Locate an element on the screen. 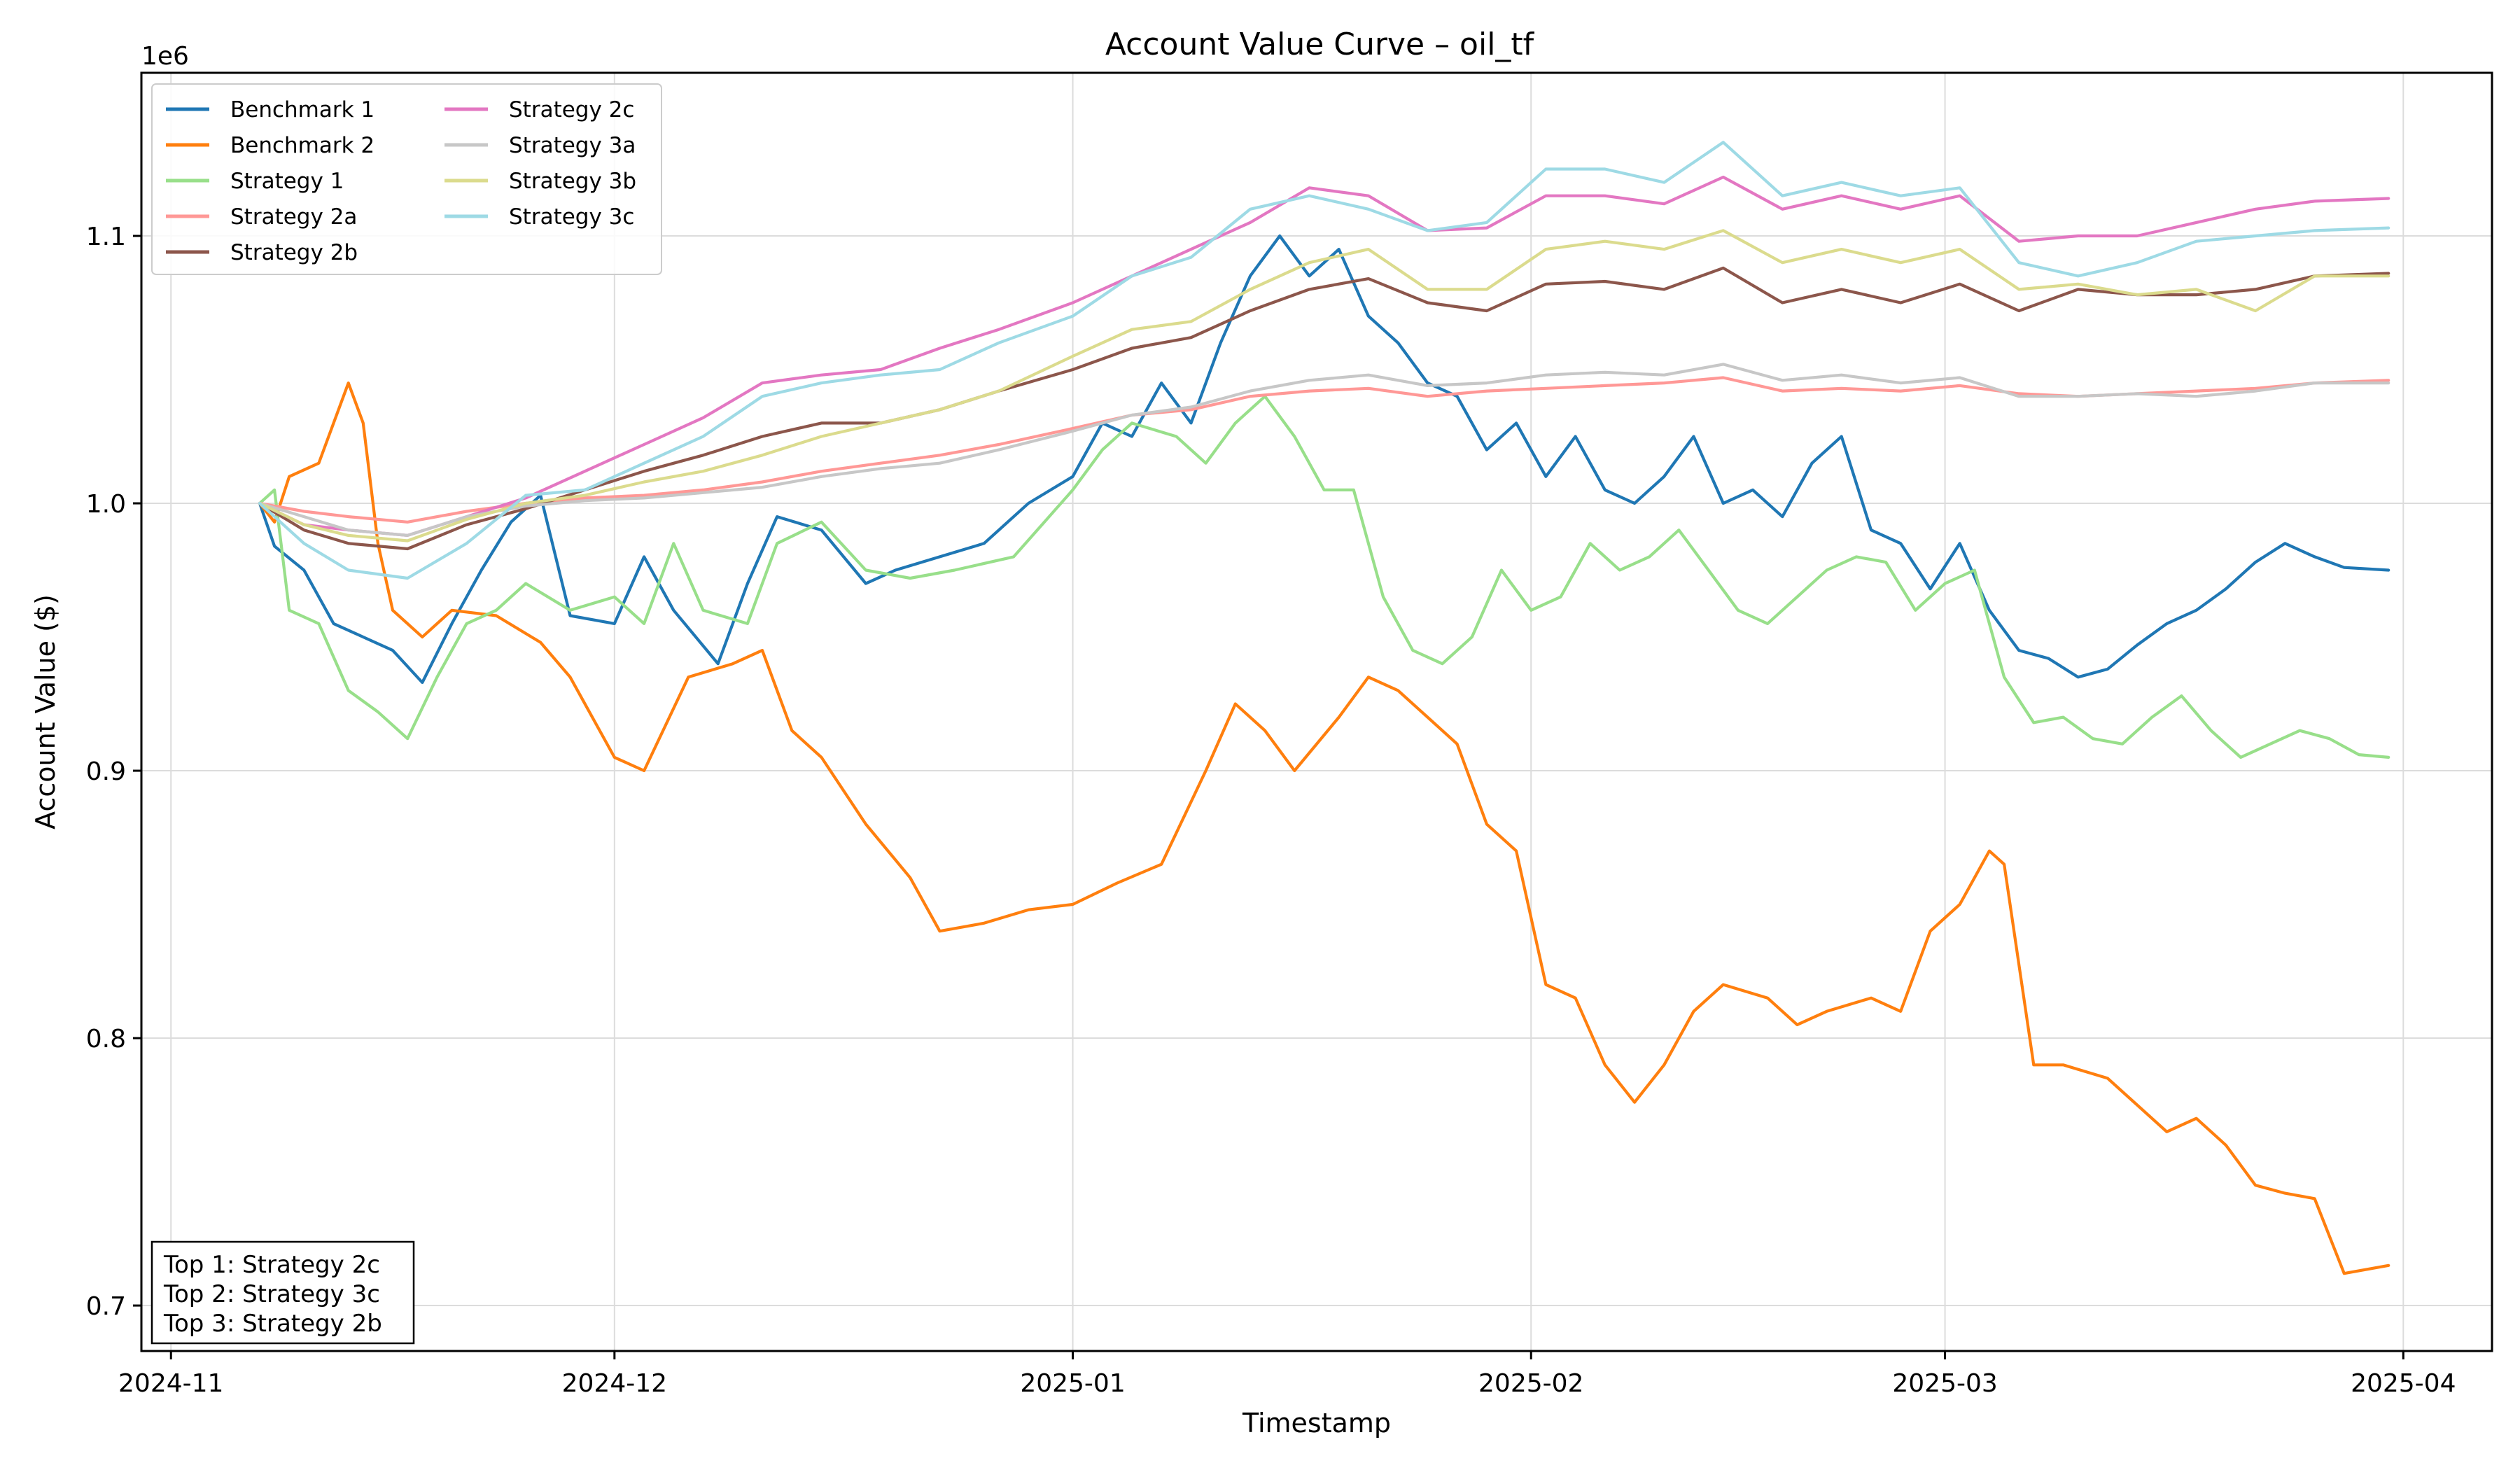 The image size is (2520, 1470). y-tick-label: 0.7 is located at coordinates (106, 1306).